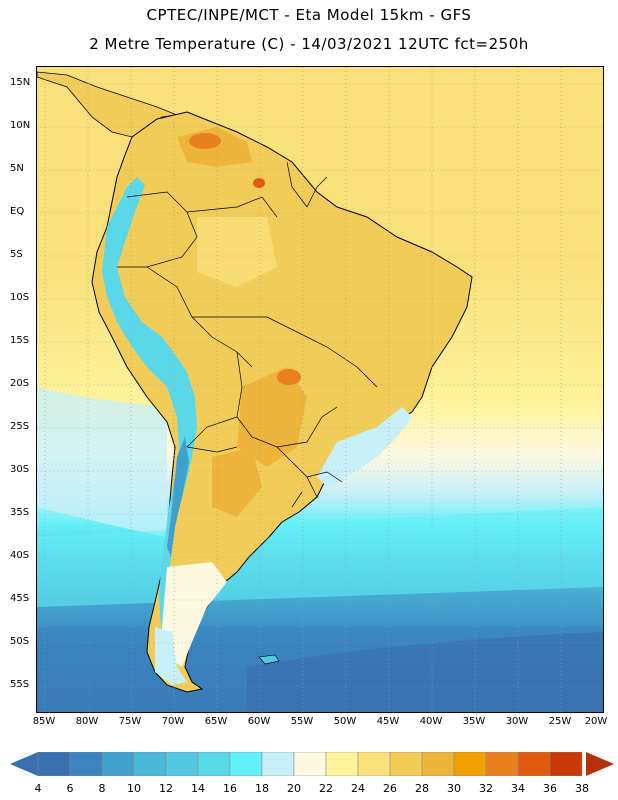 Image resolution: width=618 pixels, height=800 pixels. Describe the element at coordinates (87, 721) in the screenshot. I see `lon-label: 80W` at that location.